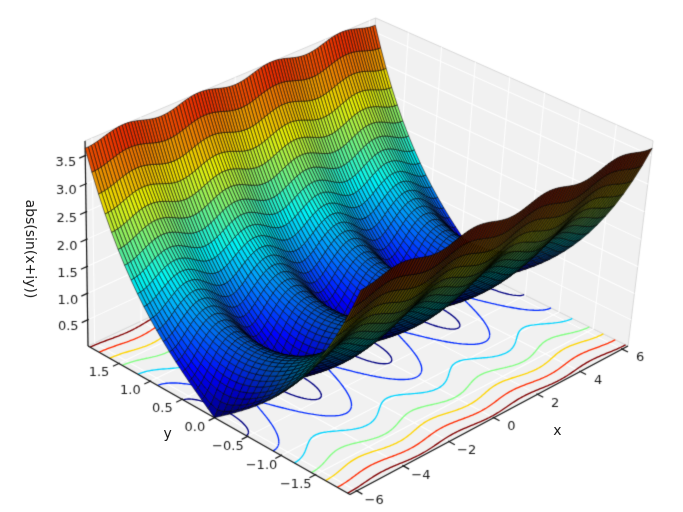  What do you see at coordinates (167, 434) in the screenshot?
I see `y-axis-label: y` at bounding box center [167, 434].